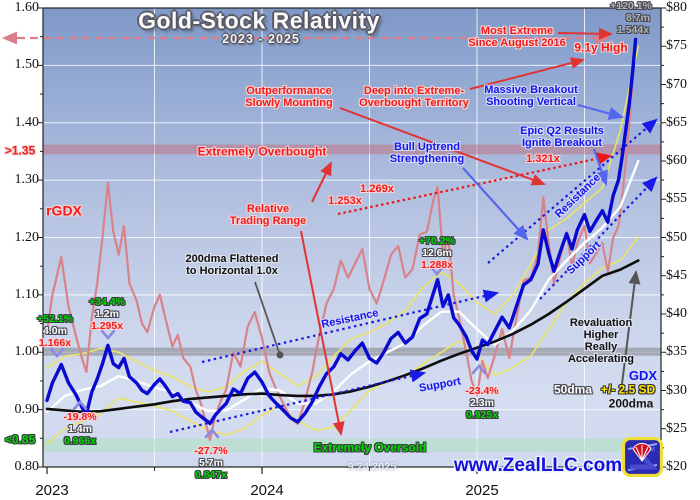 The image size is (700, 500). Describe the element at coordinates (676, 46) in the screenshot. I see `right-axis-tick-label: $75` at that location.